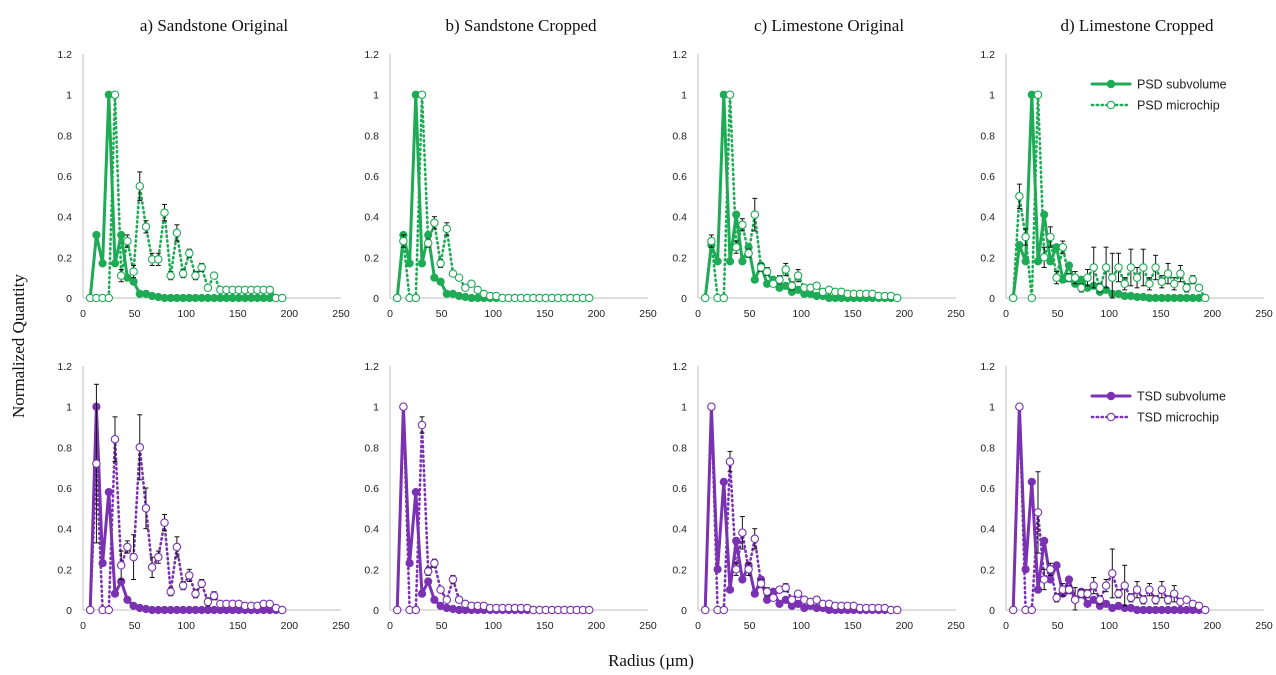  What do you see at coordinates (1182, 85) in the screenshot?
I see `legend-label: PSD subvolume` at bounding box center [1182, 85].